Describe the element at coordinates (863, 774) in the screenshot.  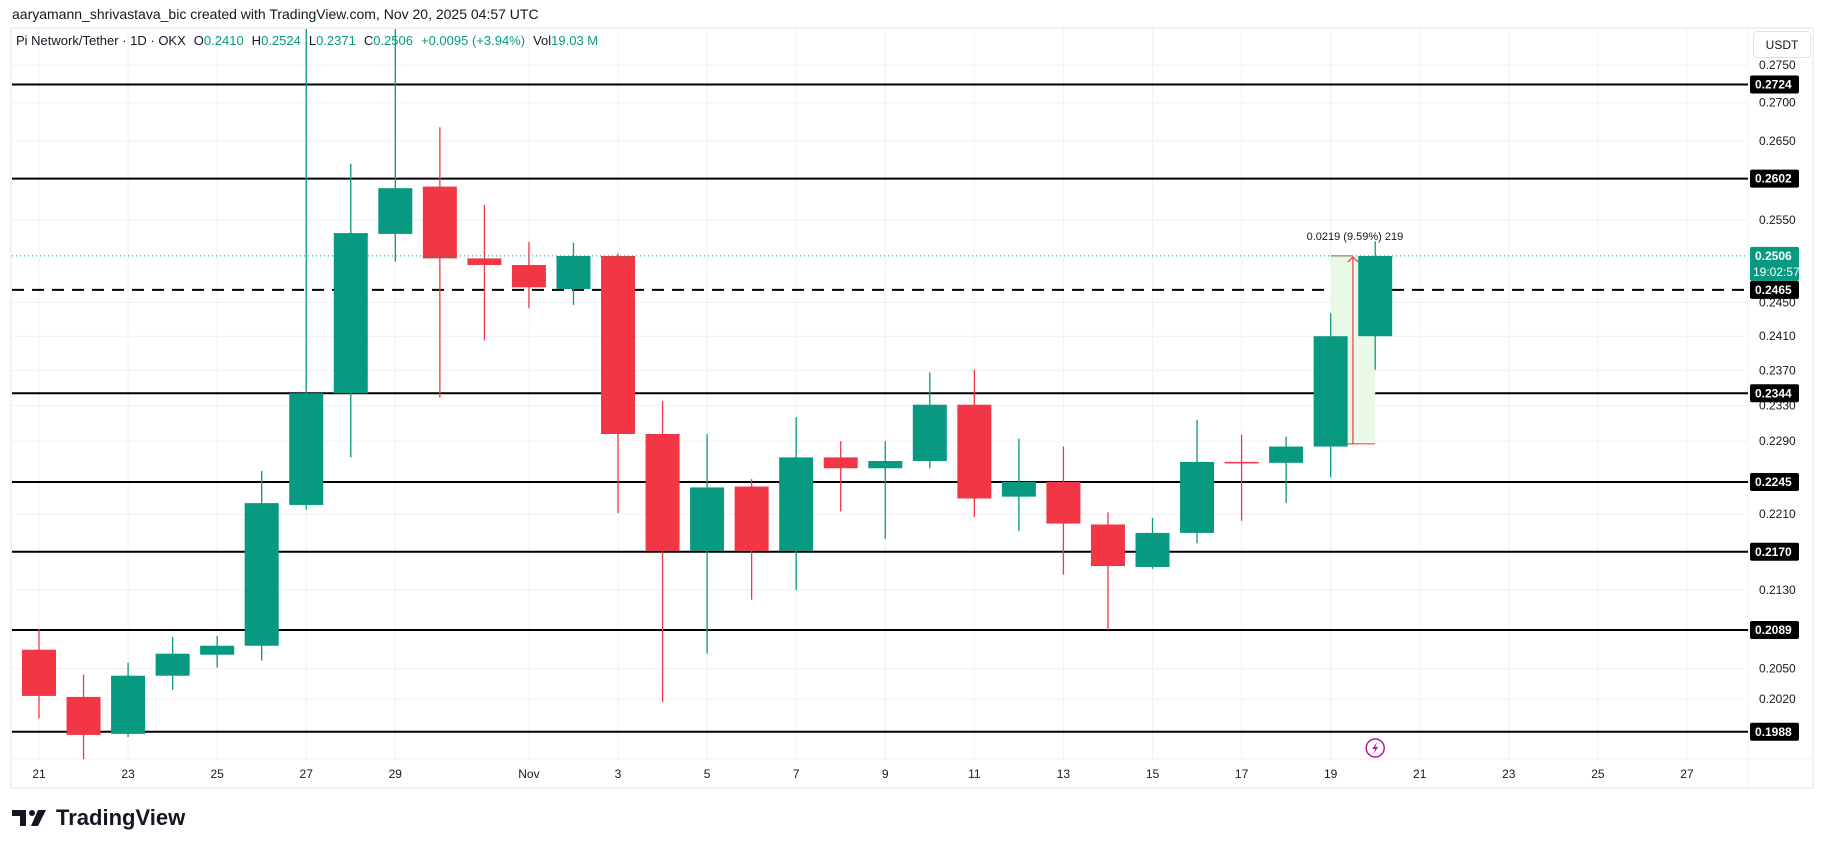
I see `time-axis: 21 23 25 27 29 Nov 3 5 7 9 11 13 15 17 19 21 23 25 27` at that location.